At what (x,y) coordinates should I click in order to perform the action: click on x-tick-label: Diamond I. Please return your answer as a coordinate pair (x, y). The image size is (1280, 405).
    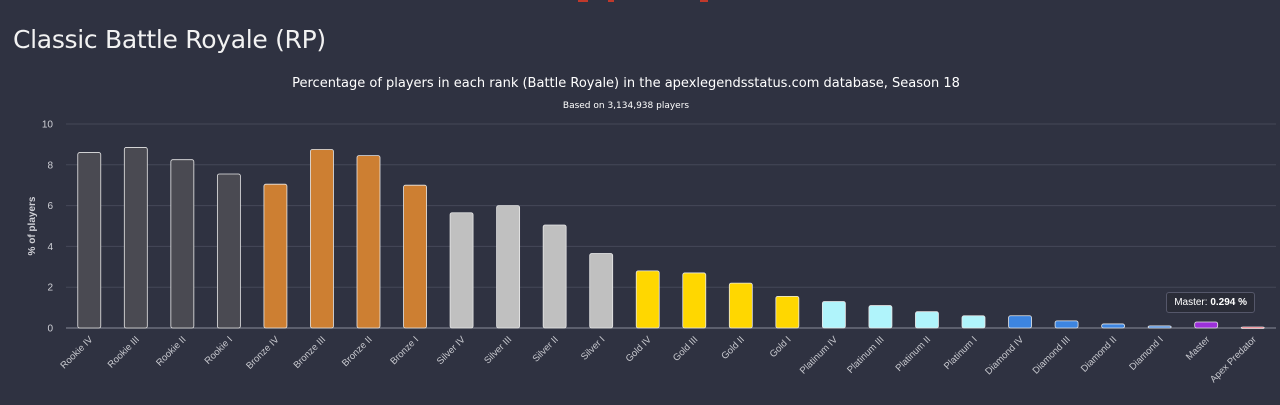
    Looking at the image, I should click on (1146, 353).